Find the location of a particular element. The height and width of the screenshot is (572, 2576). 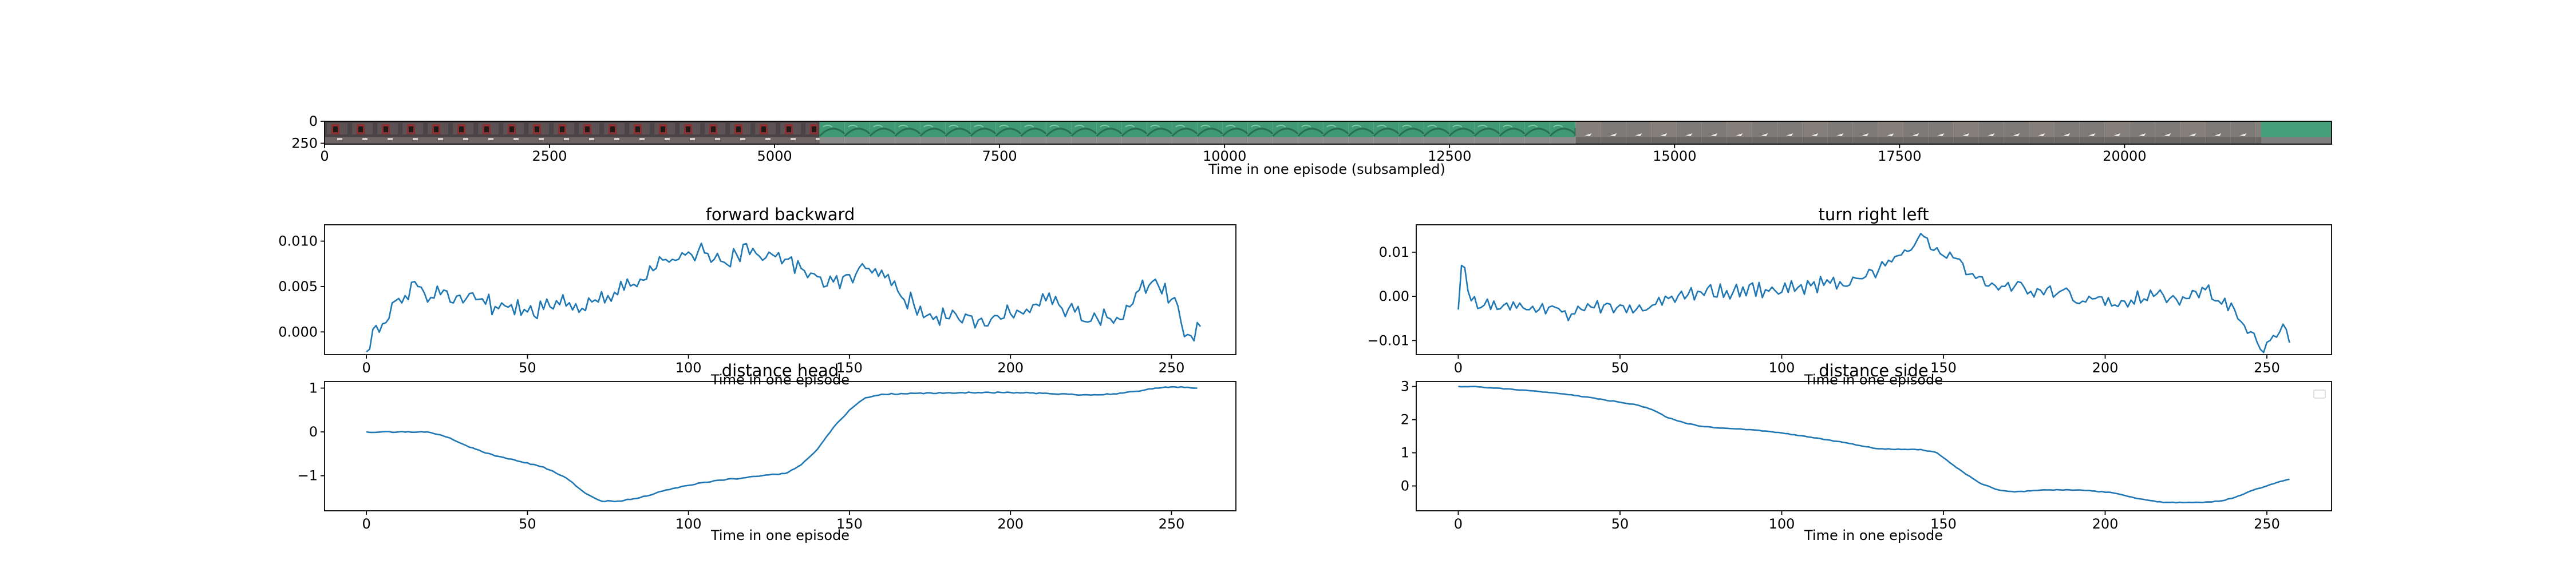

filmstrip-x-tick-label: 7500 is located at coordinates (999, 156).